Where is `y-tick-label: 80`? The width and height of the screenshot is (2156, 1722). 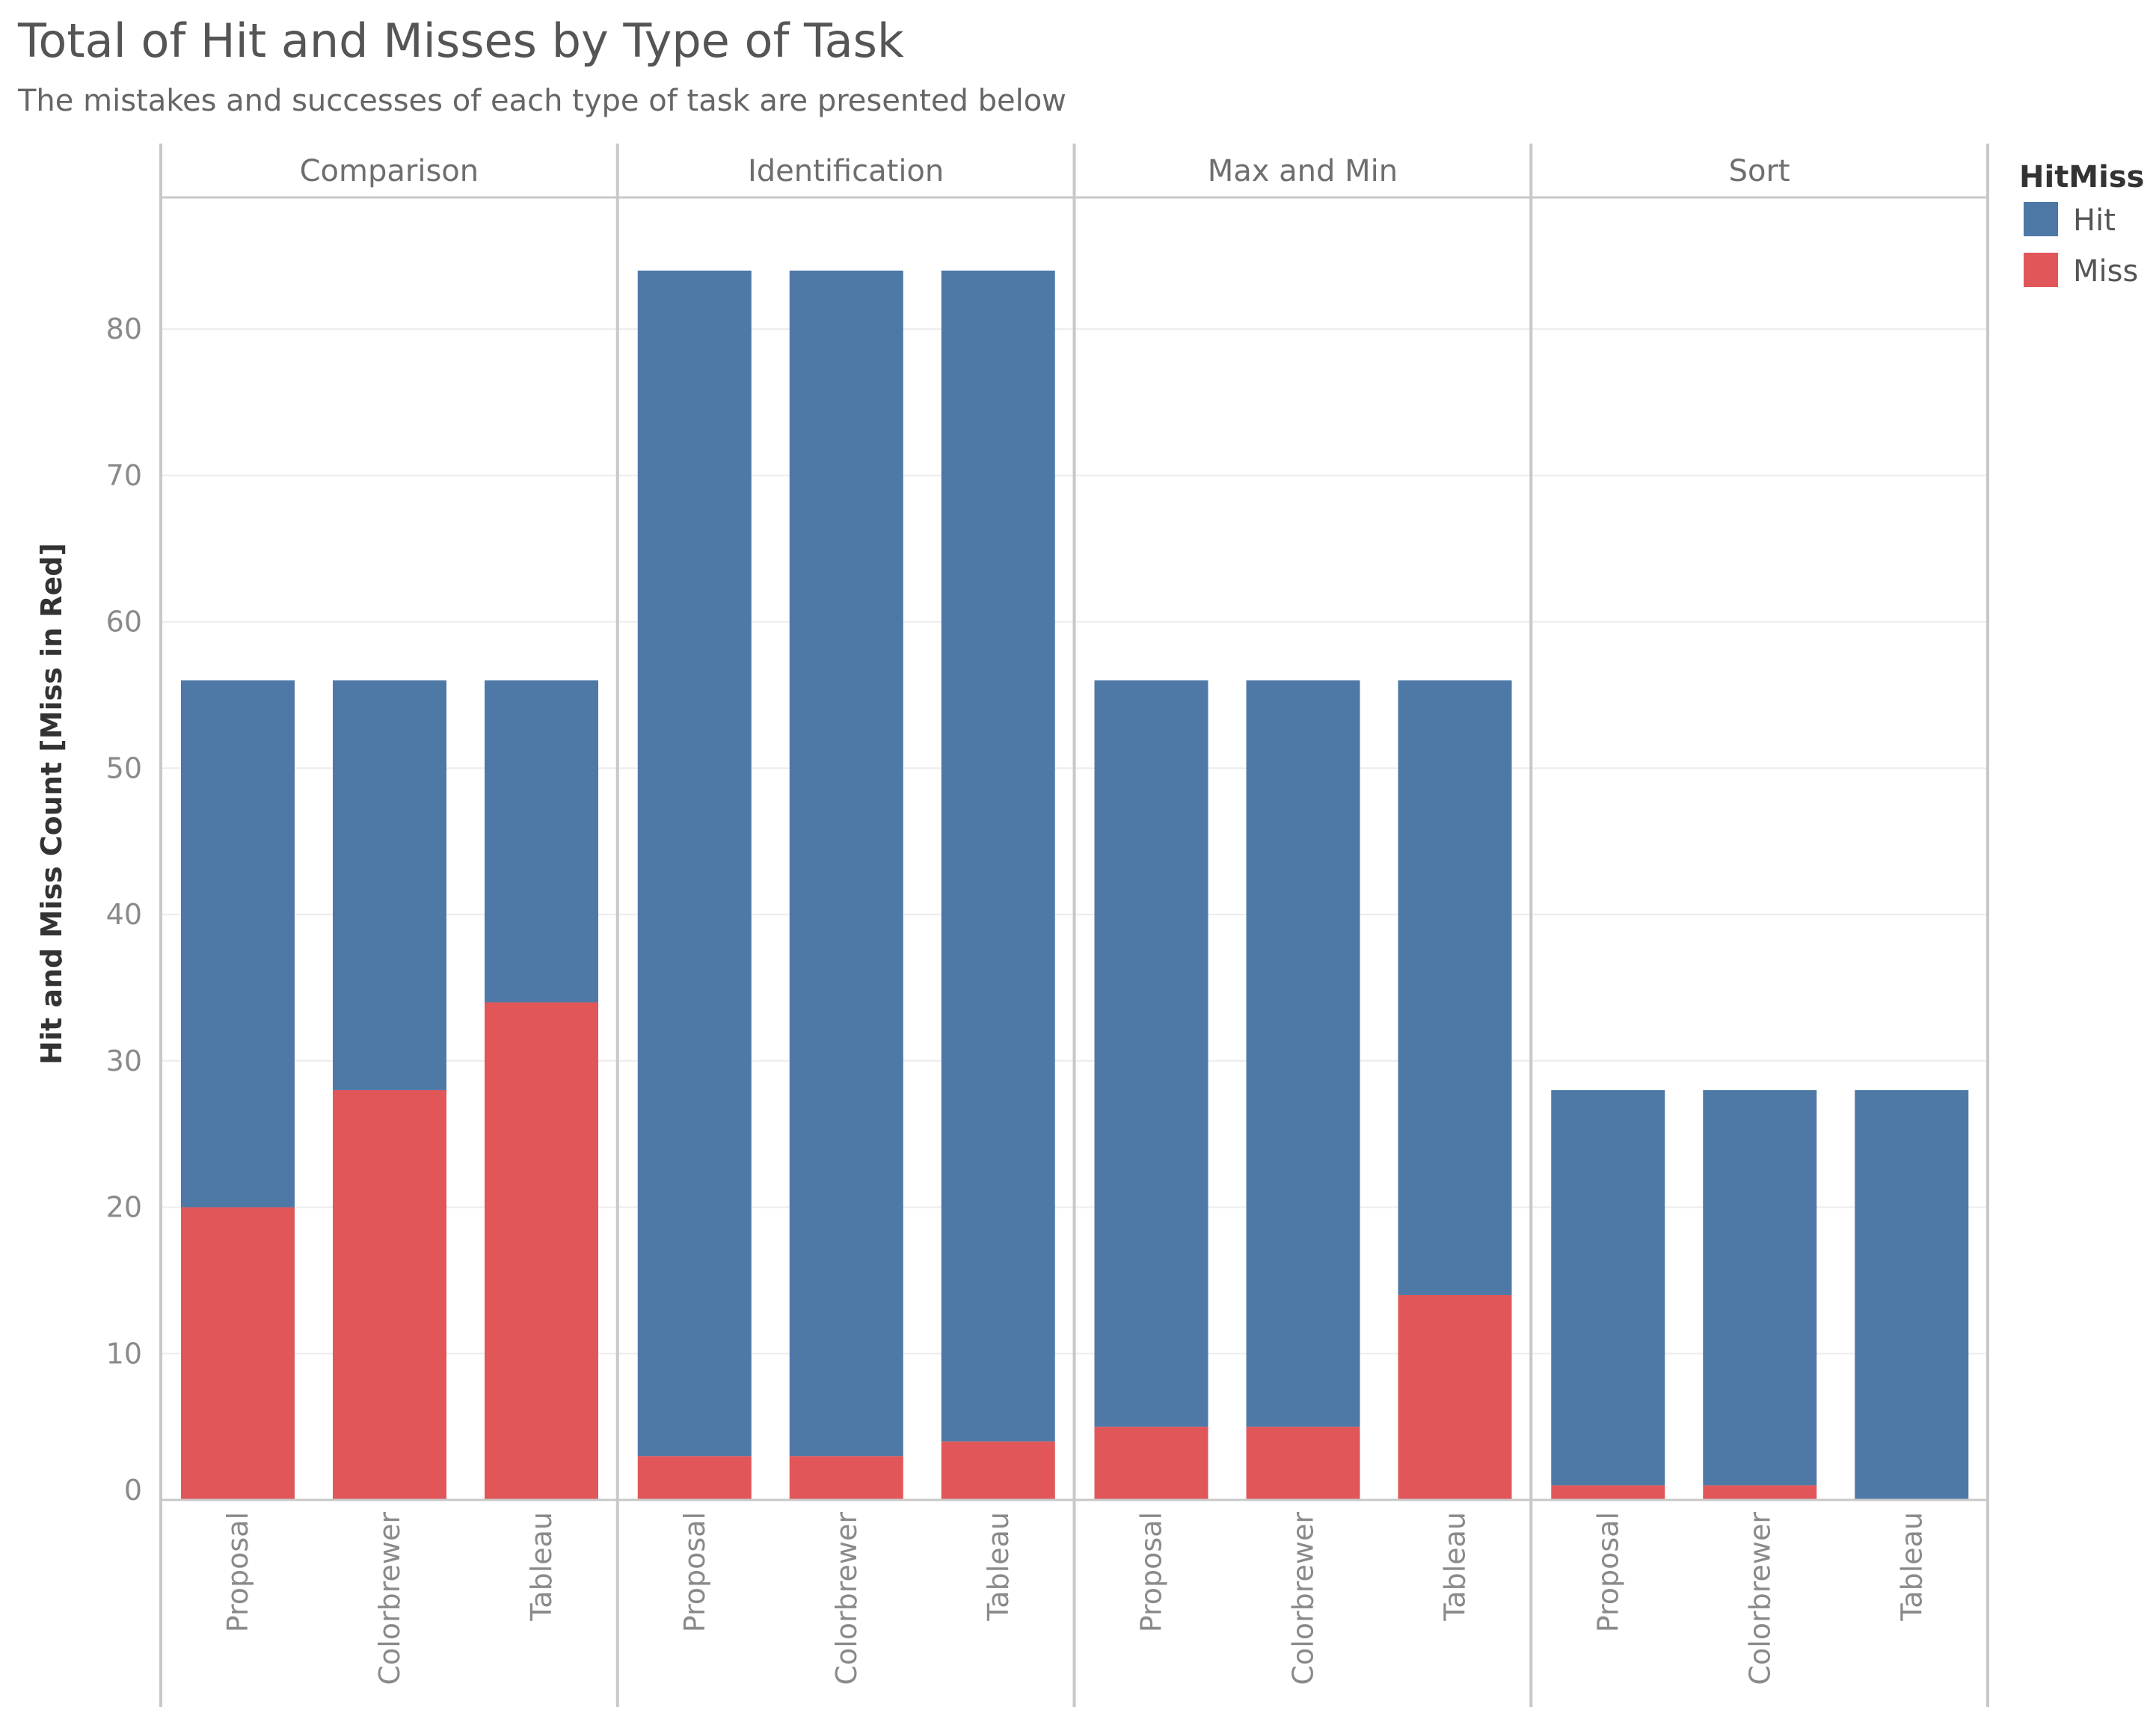 y-tick-label: 80 is located at coordinates (124, 329).